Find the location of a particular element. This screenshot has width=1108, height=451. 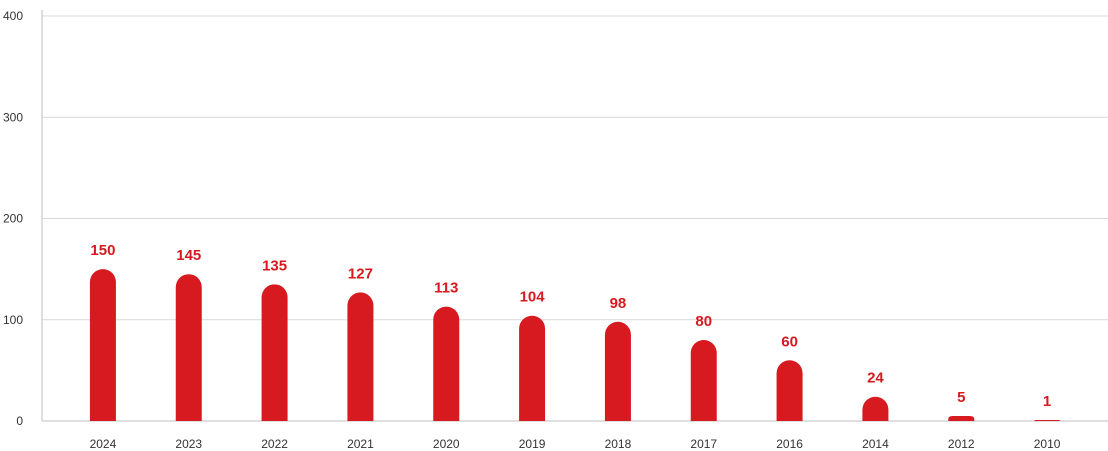

bar-value-label: 127 is located at coordinates (360, 273).